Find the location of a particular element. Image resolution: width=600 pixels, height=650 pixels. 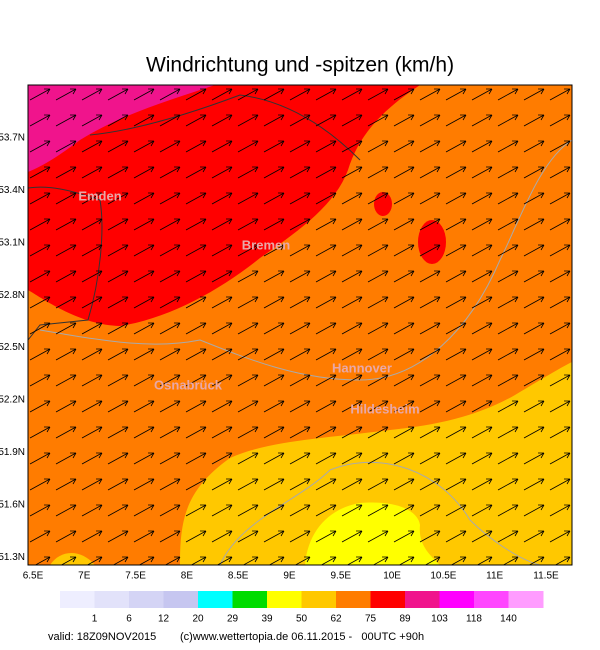

legend-label: 12 is located at coordinates (164, 619).